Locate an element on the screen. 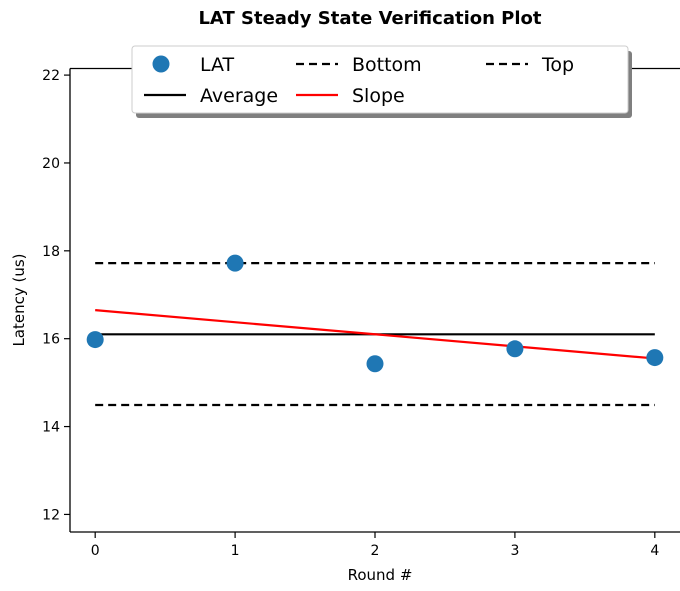 This screenshot has width=680, height=591. y-tick-label: 20 is located at coordinates (51, 164).